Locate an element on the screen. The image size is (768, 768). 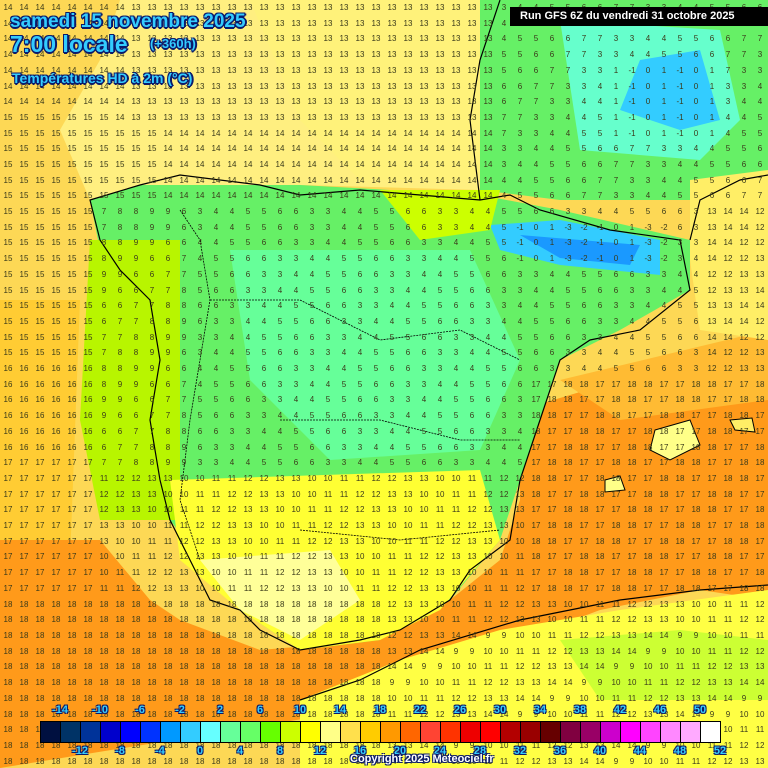
legend-label-bottom: 24 is located at coordinates (440, 751).